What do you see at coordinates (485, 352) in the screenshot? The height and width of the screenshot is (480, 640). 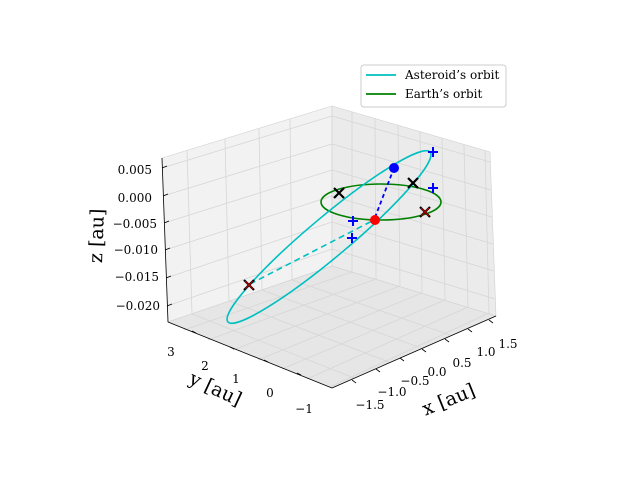 I see `x-tick-label: 1.0` at bounding box center [485, 352].